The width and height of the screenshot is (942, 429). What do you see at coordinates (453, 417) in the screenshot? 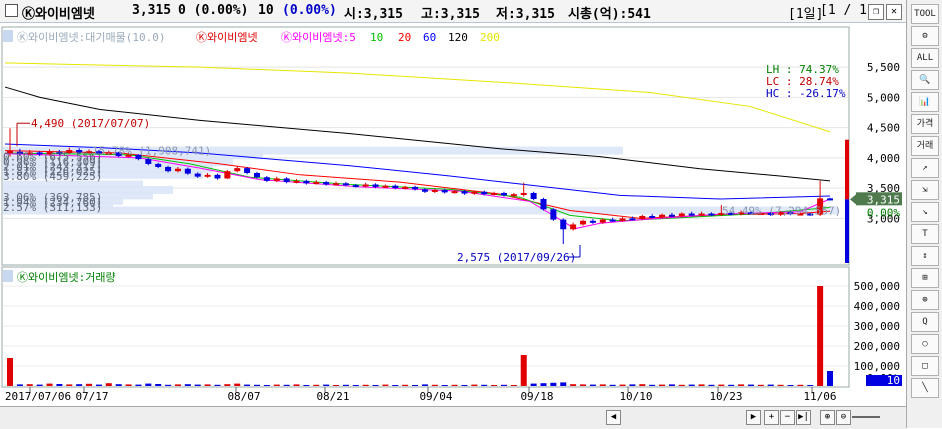
I see `scroll-bar: ◀ ▶ + − ▶| ⊕ ⊖` at bounding box center [453, 417].